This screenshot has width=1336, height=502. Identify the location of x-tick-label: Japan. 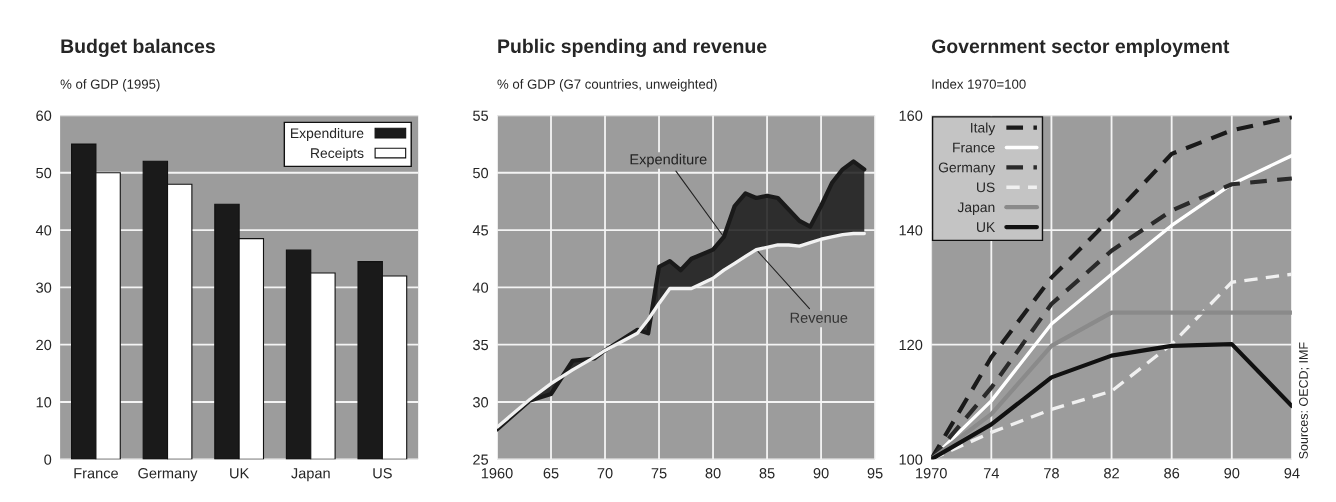
(310, 475).